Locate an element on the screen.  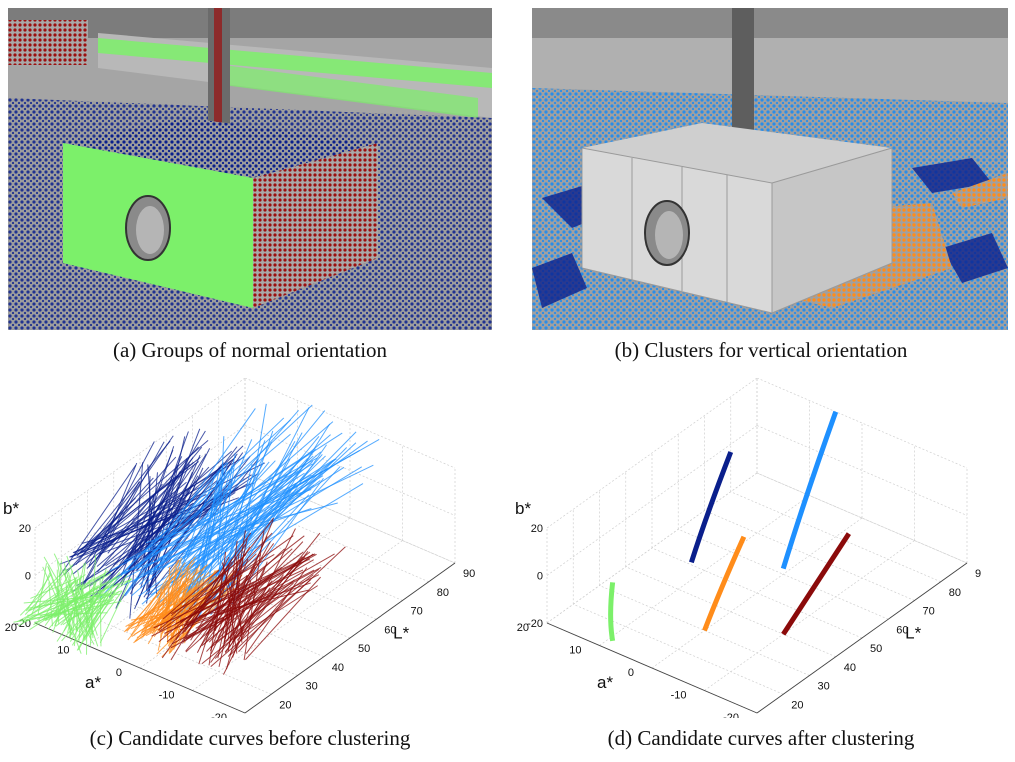
L-tick-label: 9 is located at coordinates (978, 574).